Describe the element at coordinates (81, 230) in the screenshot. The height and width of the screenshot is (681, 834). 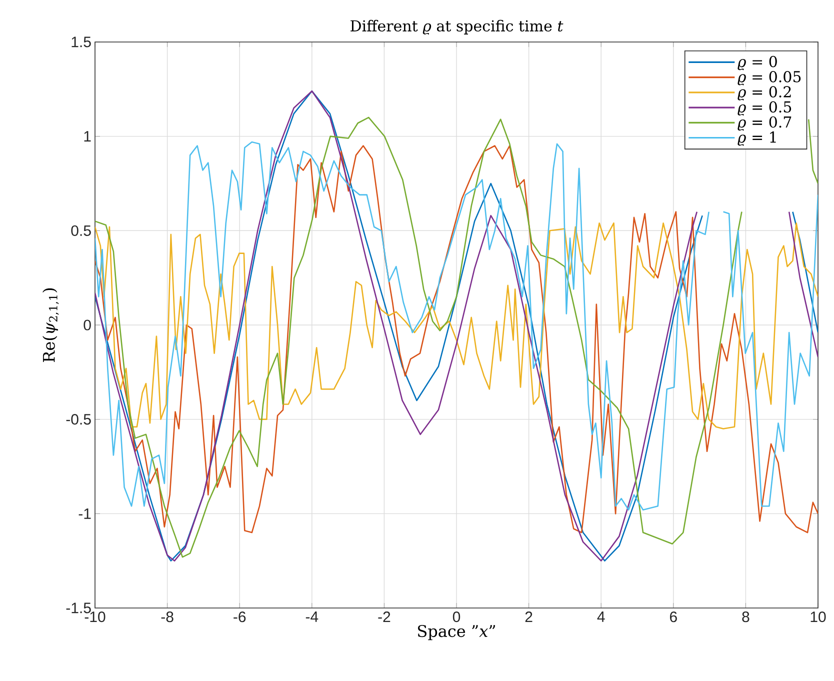
I see `y-tick-label: 0.5` at that location.